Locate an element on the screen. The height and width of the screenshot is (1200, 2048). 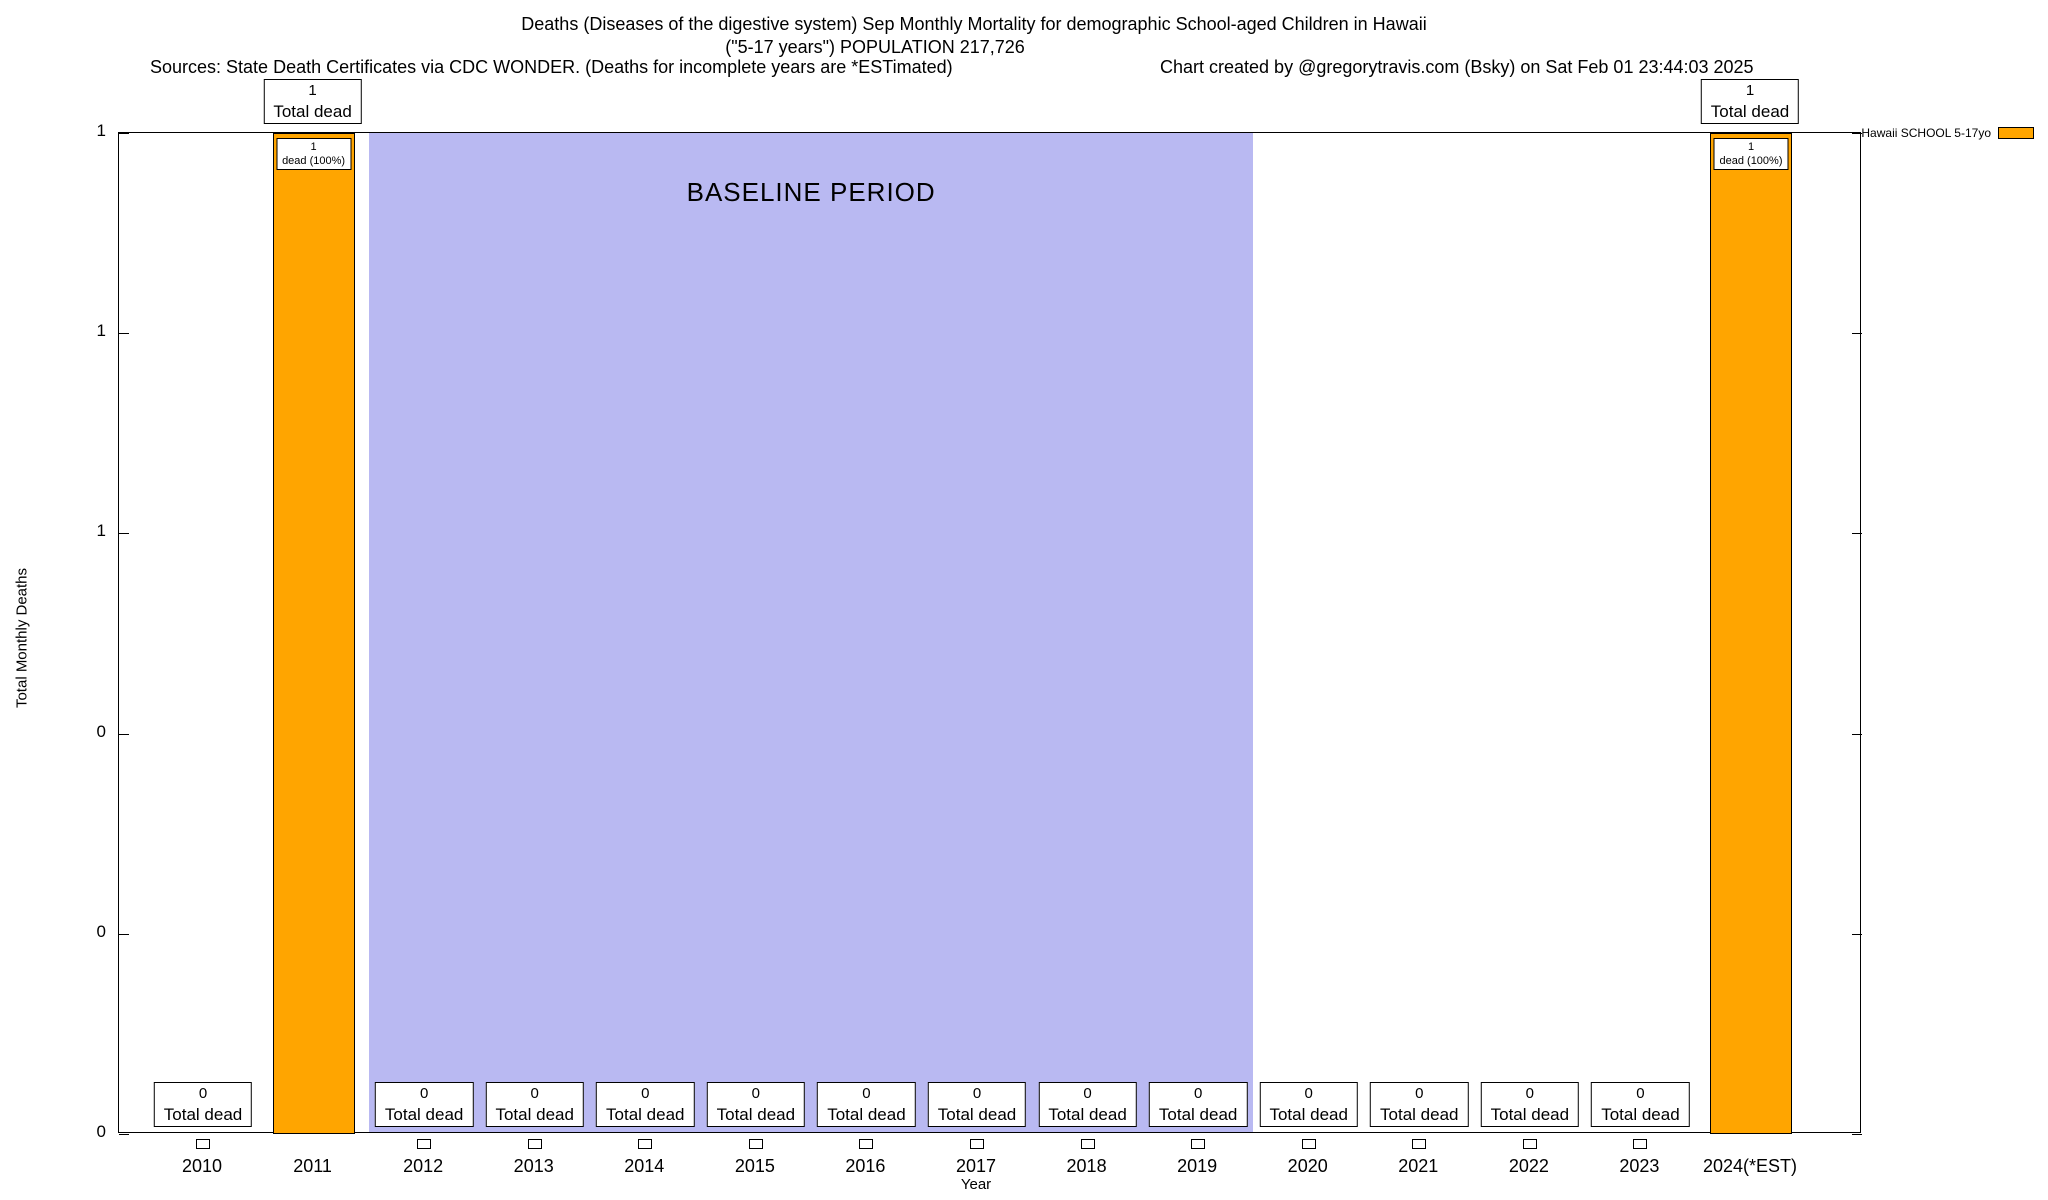
xtick-label: 2016 is located at coordinates (865, 1166).